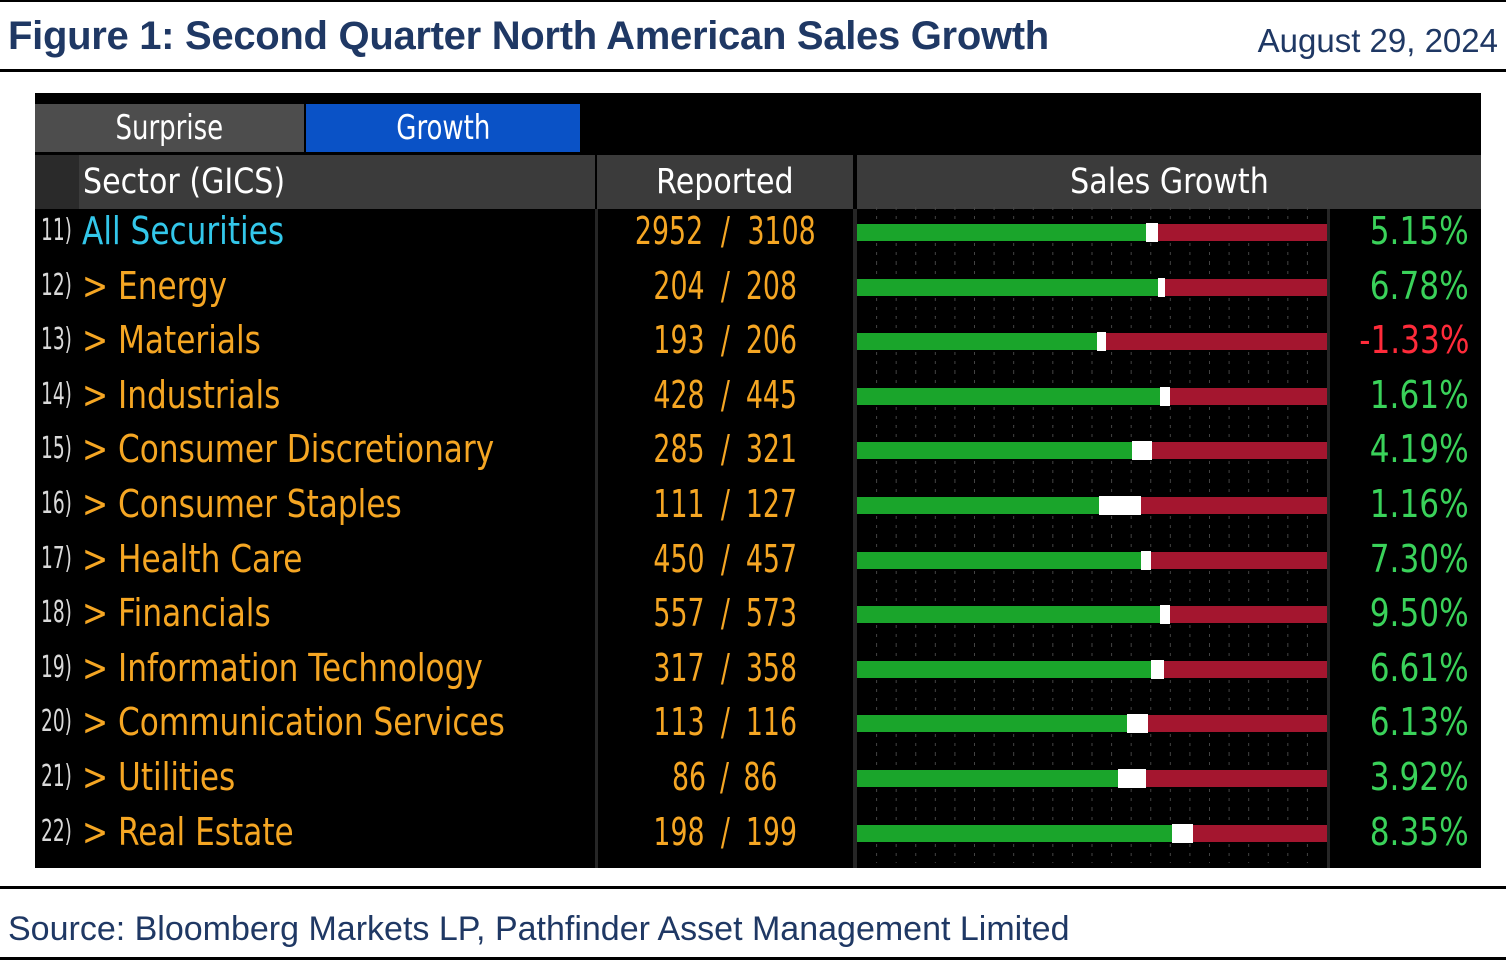 This screenshot has width=1506, height=961. What do you see at coordinates (192, 559) in the screenshot?
I see `sector-name: > Health Care` at bounding box center [192, 559].